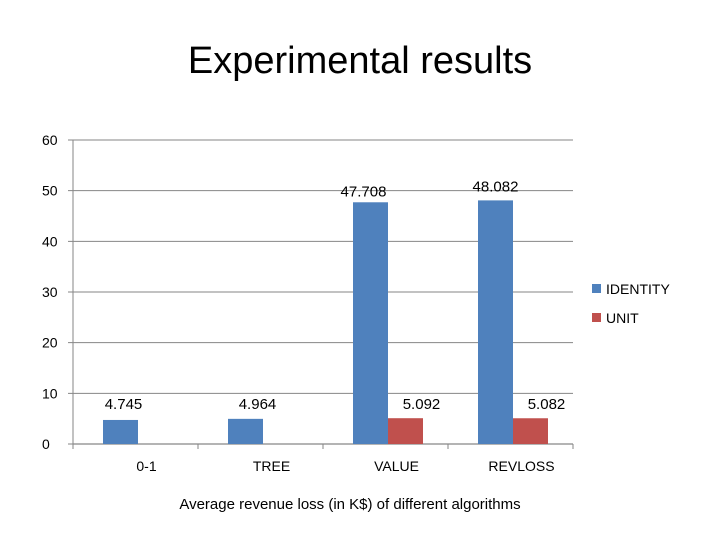 The image size is (720, 540). I want to click on y-tick-label: 0, so click(46, 444).